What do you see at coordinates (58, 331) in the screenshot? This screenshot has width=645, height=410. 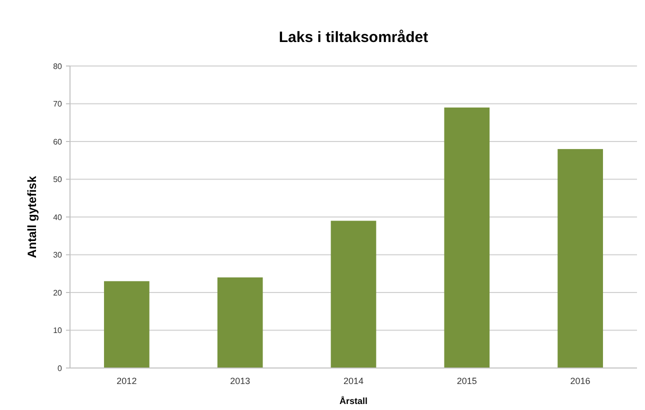 I see `y-tick-label: 10` at bounding box center [58, 331].